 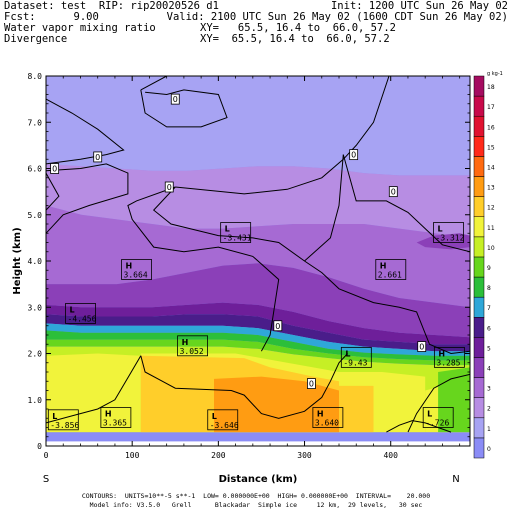 What do you see at coordinates (51, 17) in the screenshot?
I see `header-line2-left: Fcst: 9.00` at bounding box center [51, 17].